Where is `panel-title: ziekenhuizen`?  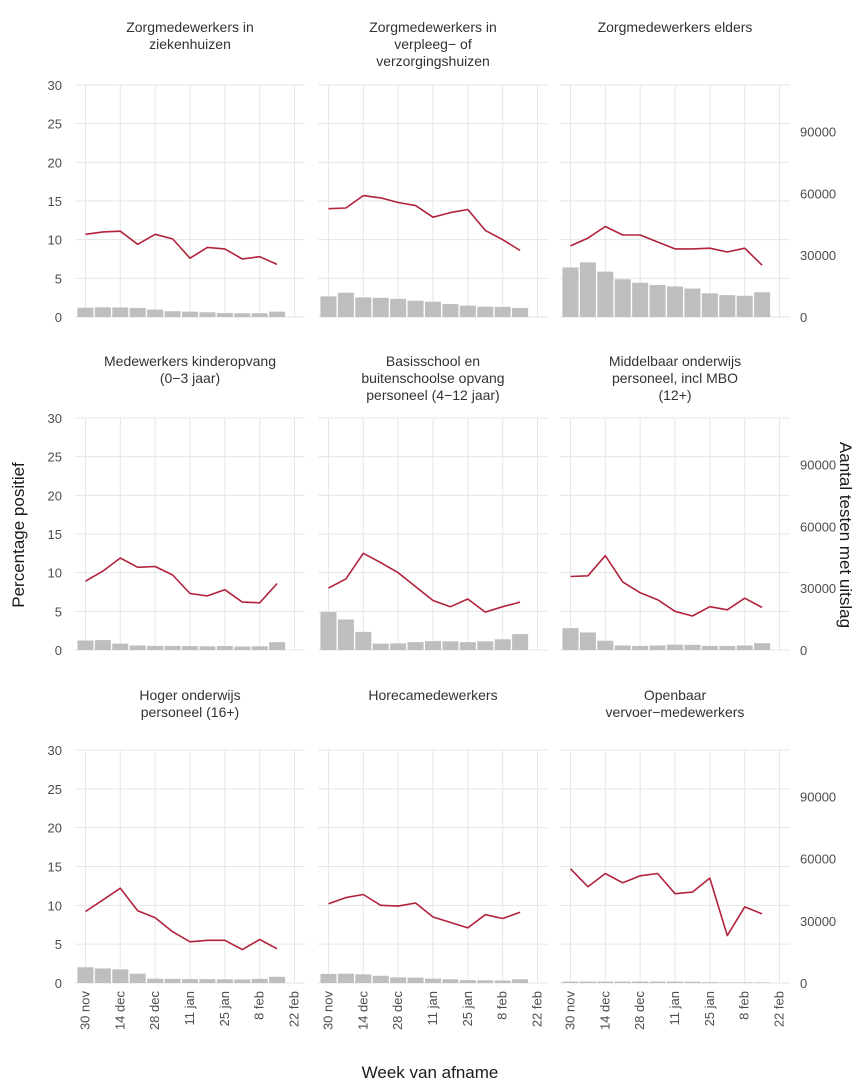
panel-title: ziekenhuizen is located at coordinates (190, 44).